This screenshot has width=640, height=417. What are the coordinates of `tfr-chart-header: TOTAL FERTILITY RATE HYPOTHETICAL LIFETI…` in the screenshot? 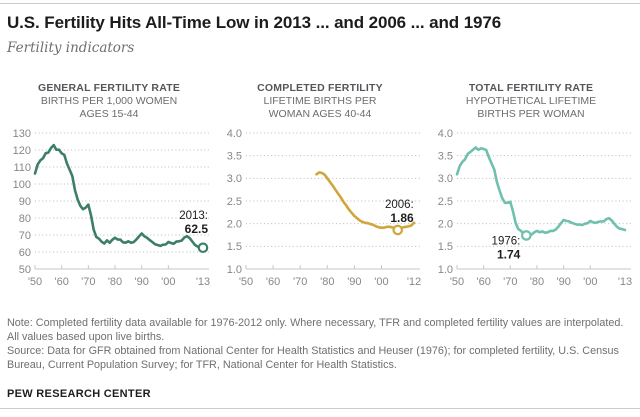 It's located at (531, 101).